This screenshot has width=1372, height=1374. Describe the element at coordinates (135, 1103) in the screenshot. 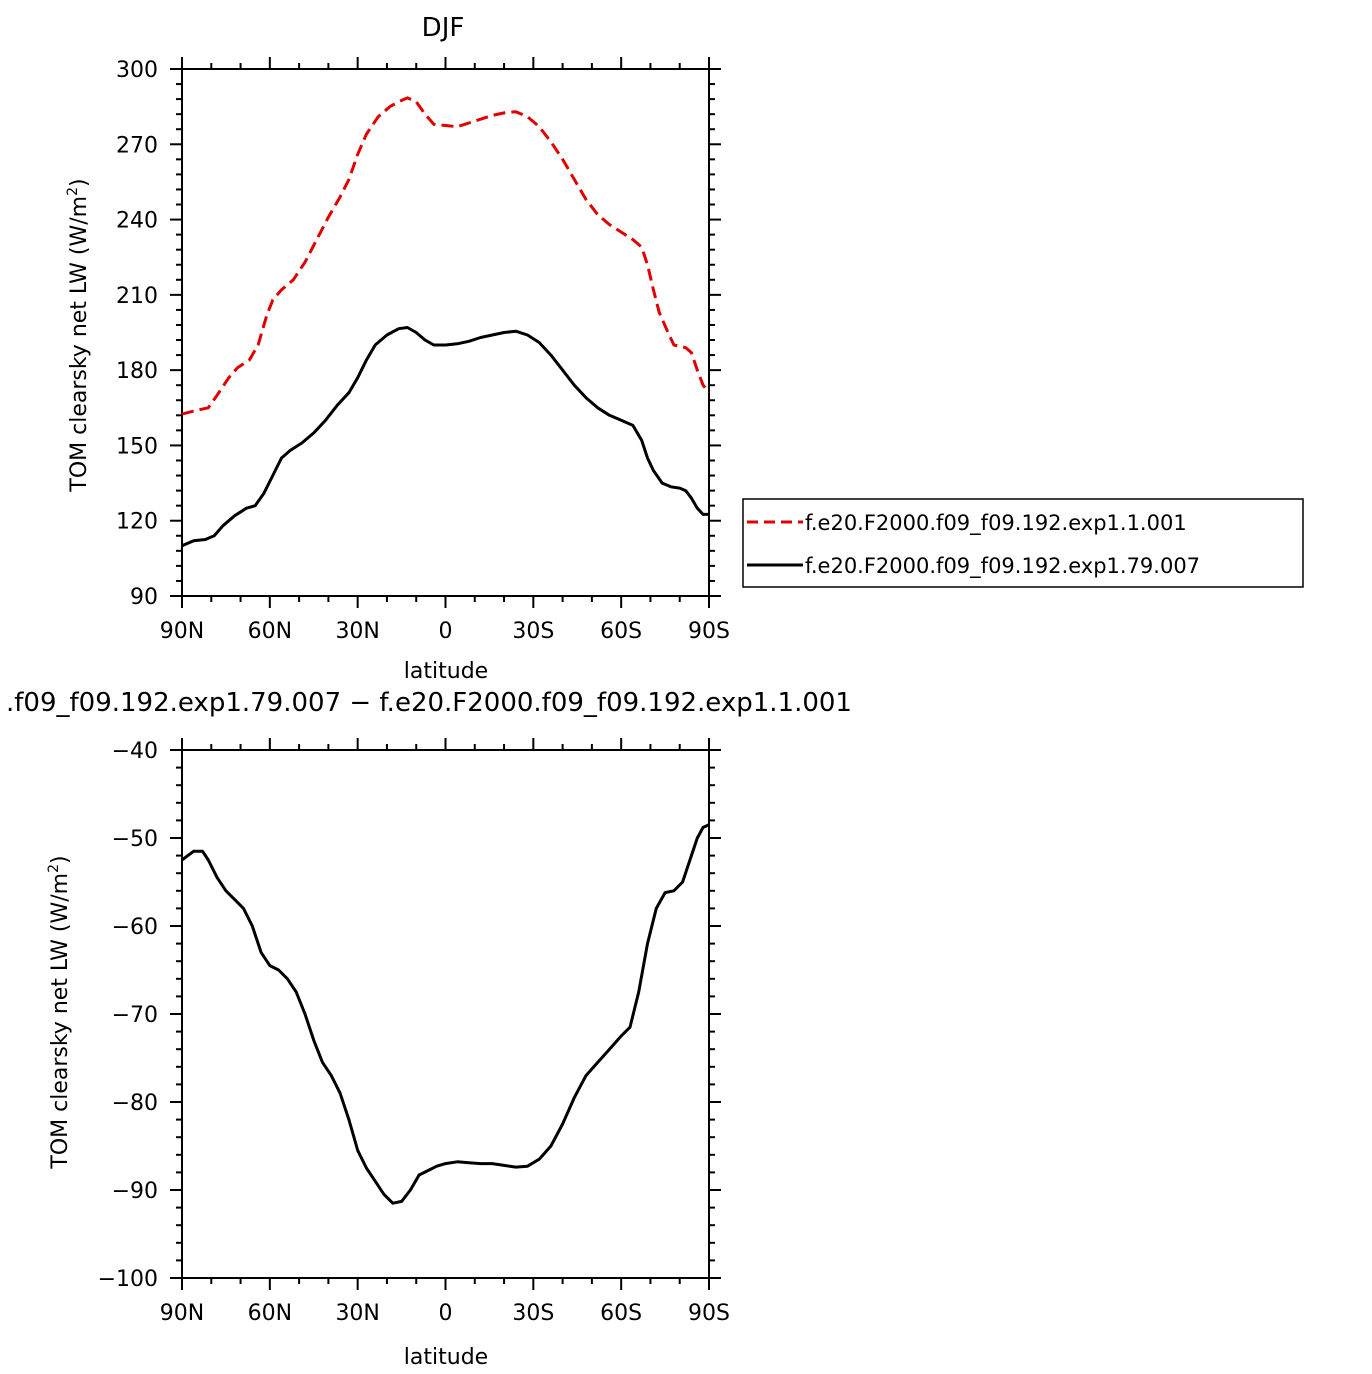

I see `y-tick-label: −80` at that location.